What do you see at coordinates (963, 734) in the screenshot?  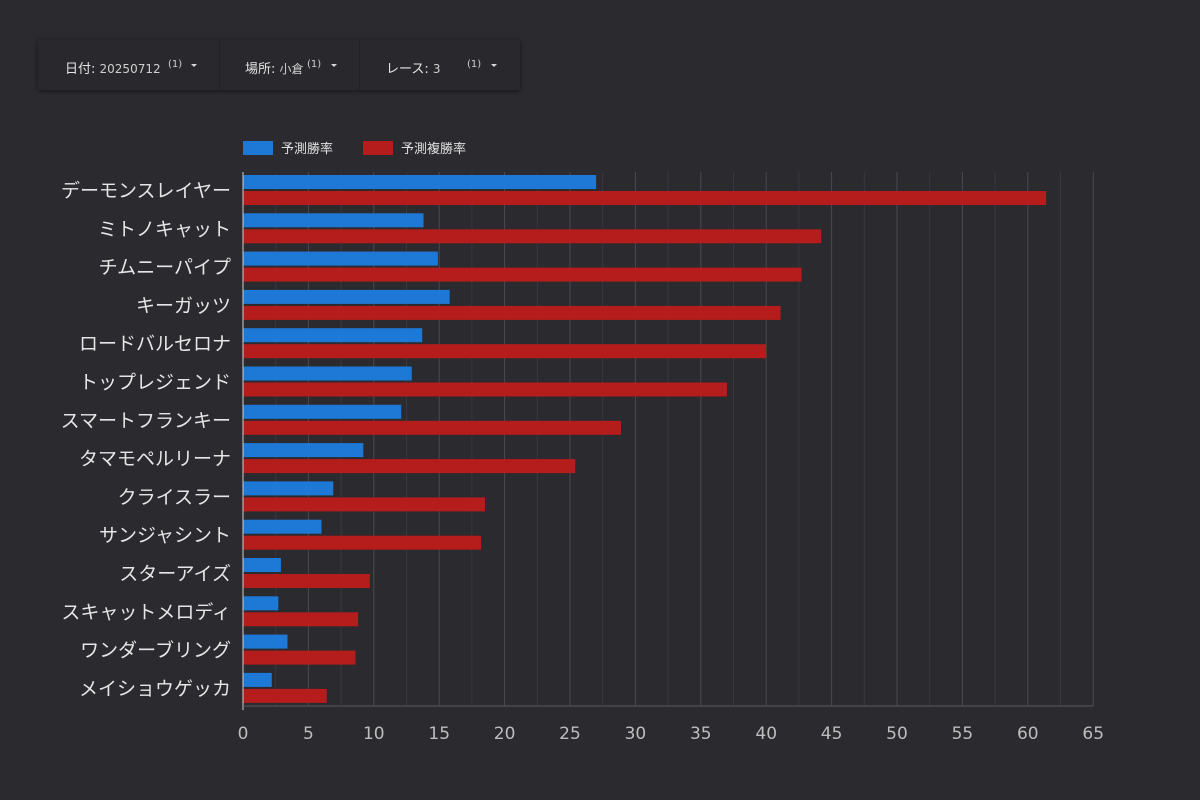 I see `x-tick-label: 55` at bounding box center [963, 734].